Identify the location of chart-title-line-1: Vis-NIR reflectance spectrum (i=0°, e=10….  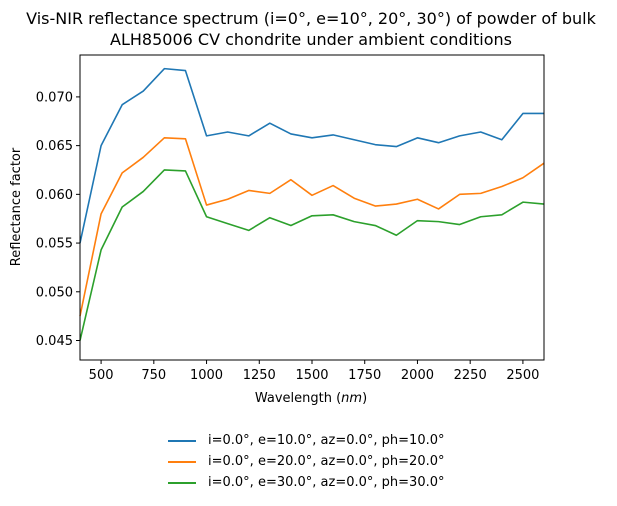
(311, 18).